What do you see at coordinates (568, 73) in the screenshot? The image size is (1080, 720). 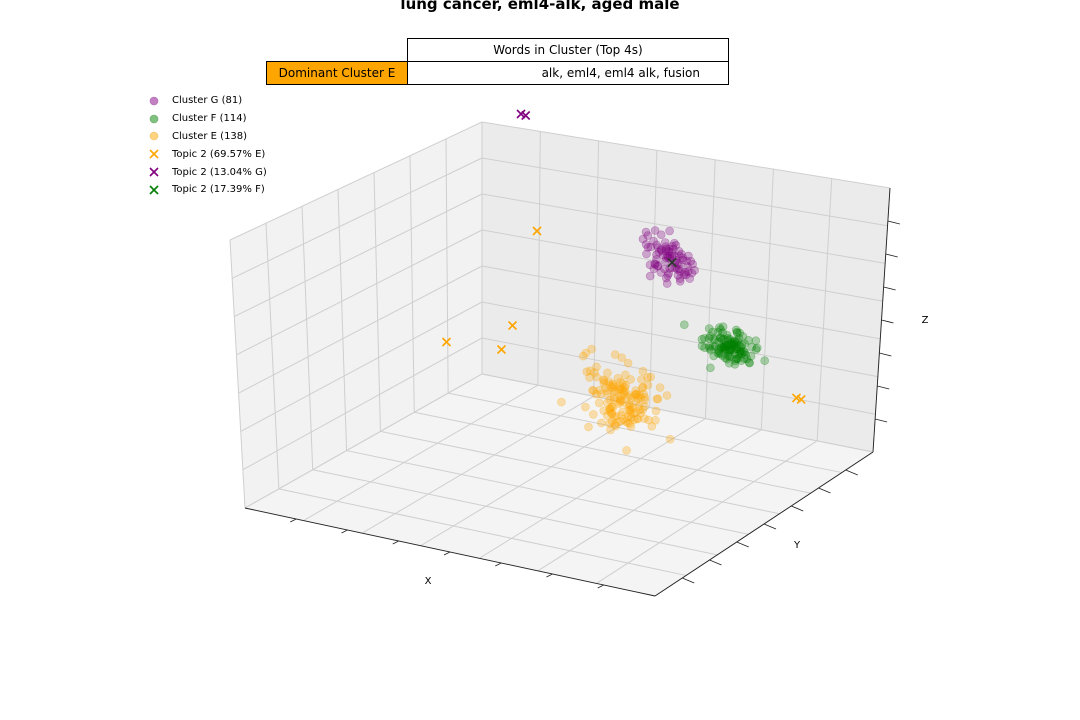 I see `table-row-value: alk, eml4, eml4 alk, fusion` at bounding box center [568, 73].